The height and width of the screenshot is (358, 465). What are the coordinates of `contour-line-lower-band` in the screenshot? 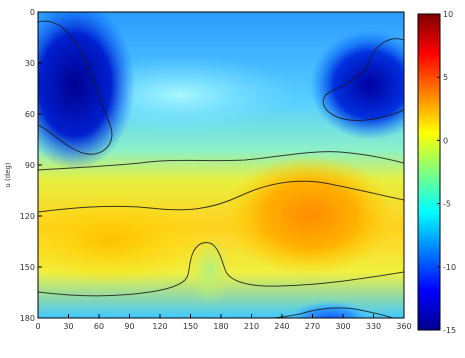 It's located at (221, 269).